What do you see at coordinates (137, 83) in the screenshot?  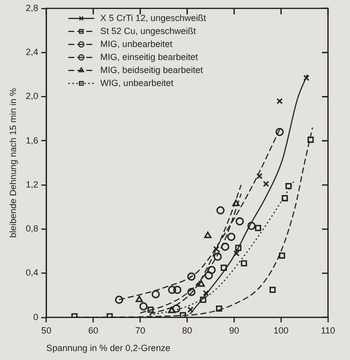 I see `legend-label: WIG, unbearbeitet` at bounding box center [137, 83].